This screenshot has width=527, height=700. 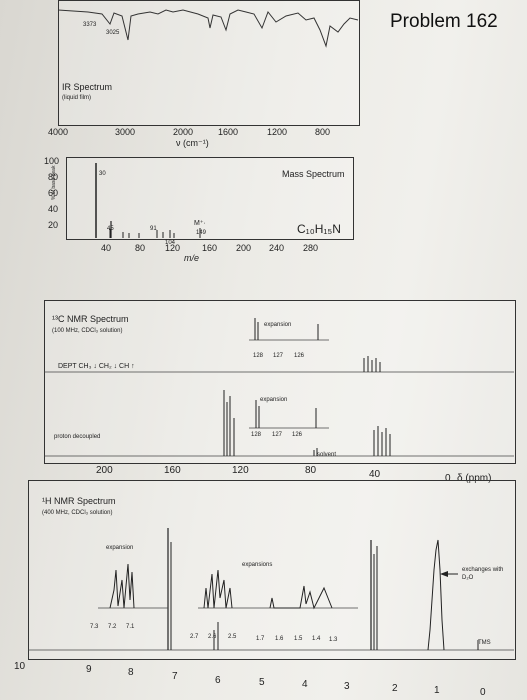 What do you see at coordinates (278, 325) in the screenshot?
I see `cnmr-expansion-label-upper: expansion` at bounding box center [278, 325].